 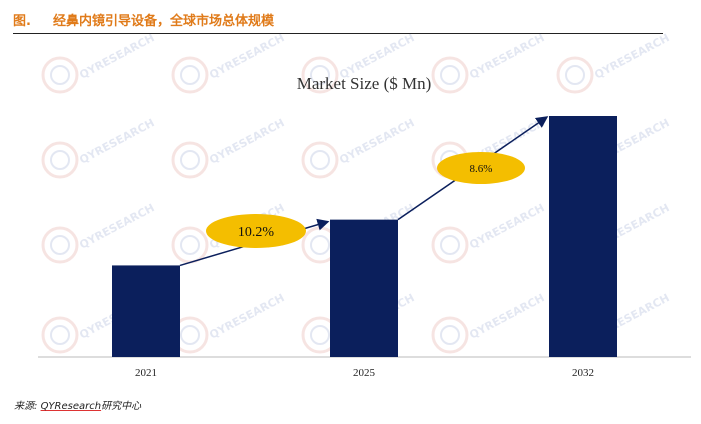 I want to click on source-note: 来源: QYResearch研究中心, so click(x=77, y=404).